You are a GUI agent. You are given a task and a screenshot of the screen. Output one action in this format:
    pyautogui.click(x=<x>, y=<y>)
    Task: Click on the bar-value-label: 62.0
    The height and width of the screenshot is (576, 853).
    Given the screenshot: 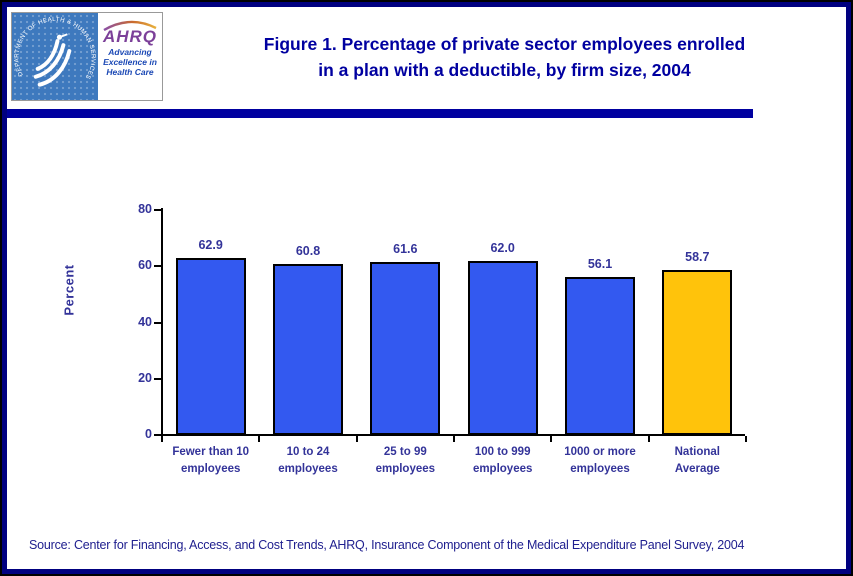 What is the action you would take?
    pyautogui.click(x=502, y=247)
    